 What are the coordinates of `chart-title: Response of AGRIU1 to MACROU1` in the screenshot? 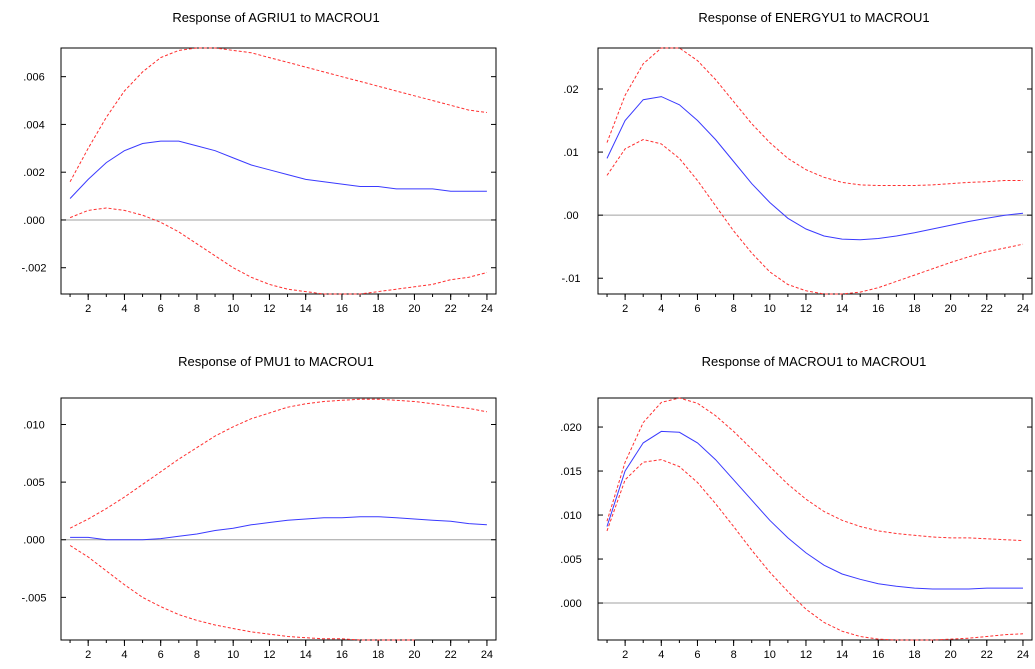 It's located at (275, 17).